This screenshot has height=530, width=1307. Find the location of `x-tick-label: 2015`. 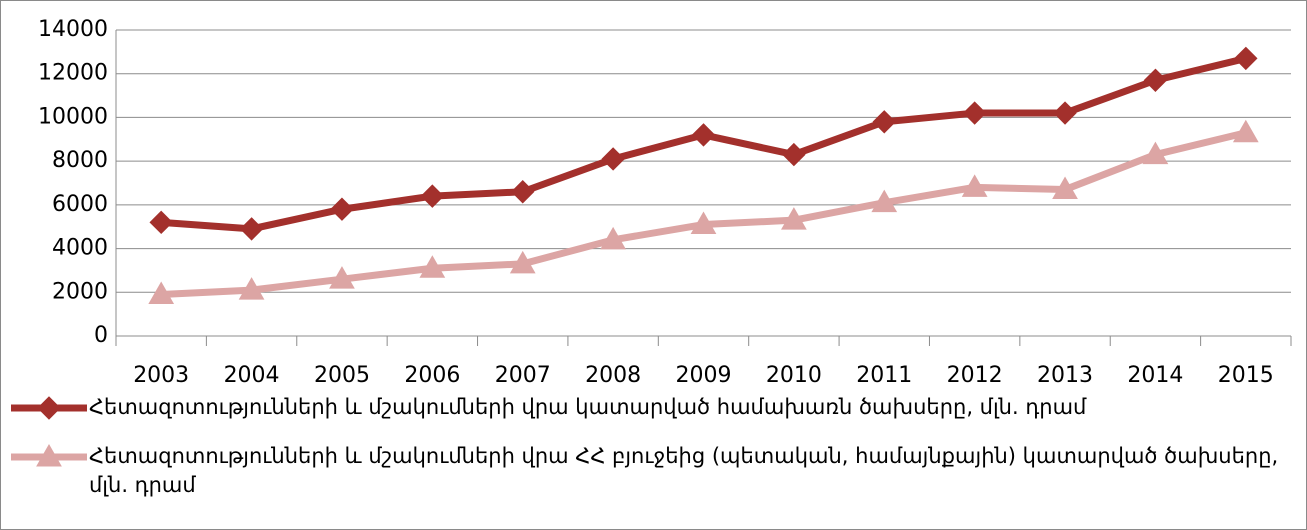

x-tick-label: 2015 is located at coordinates (1246, 375).